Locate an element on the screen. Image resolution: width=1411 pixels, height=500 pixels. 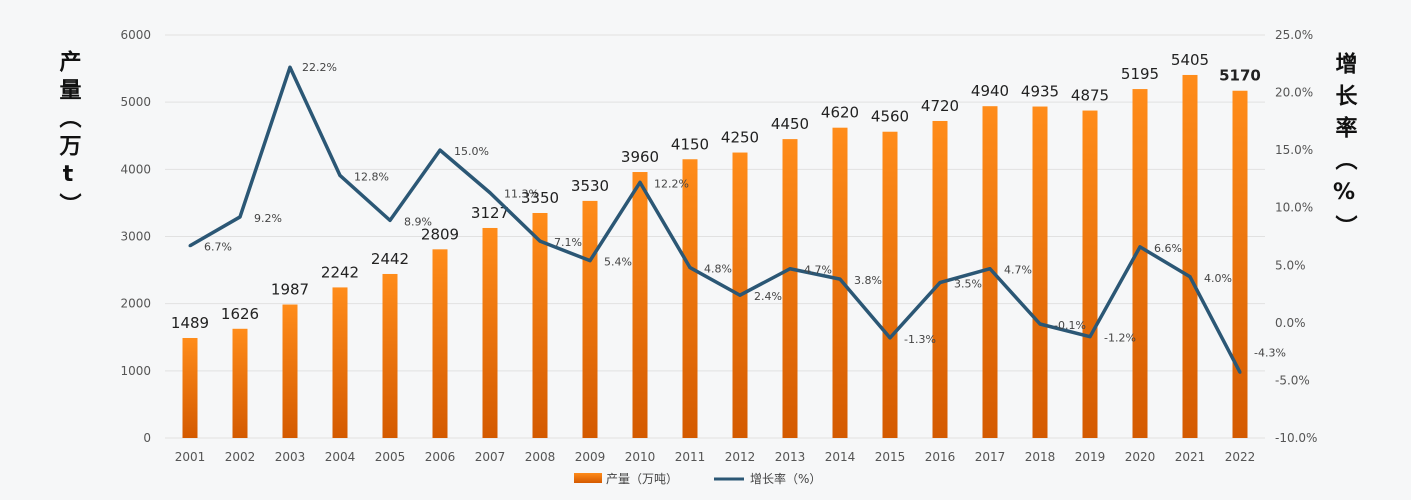
bar-value-label: 4250 is located at coordinates (740, 138).